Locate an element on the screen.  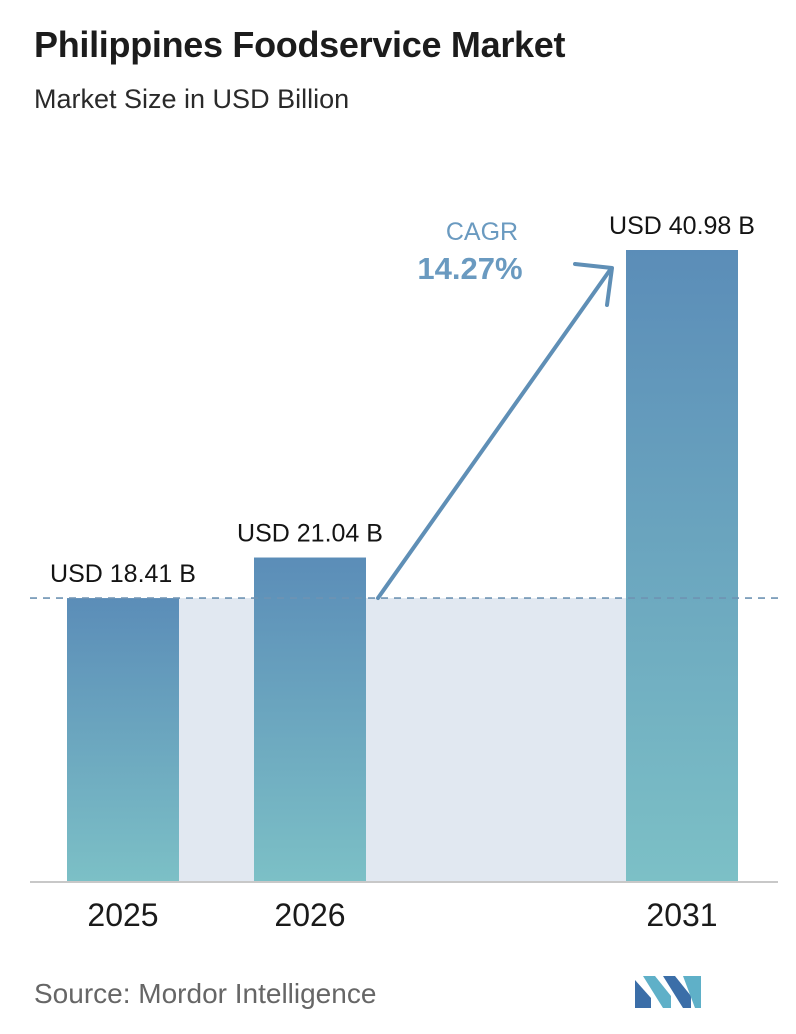
chart-subtitle: Market Size in USD Billion is located at coordinates (192, 99).